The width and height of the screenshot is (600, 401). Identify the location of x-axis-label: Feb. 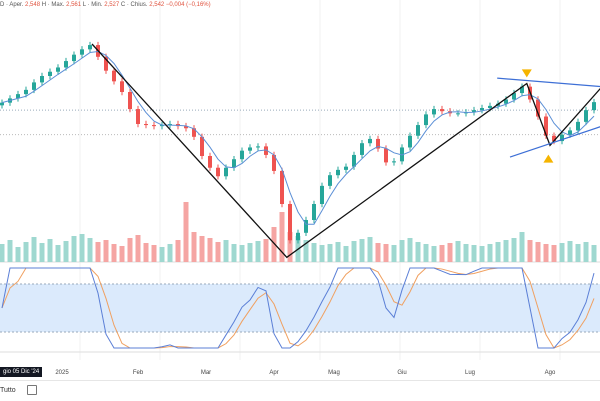
(138, 373).